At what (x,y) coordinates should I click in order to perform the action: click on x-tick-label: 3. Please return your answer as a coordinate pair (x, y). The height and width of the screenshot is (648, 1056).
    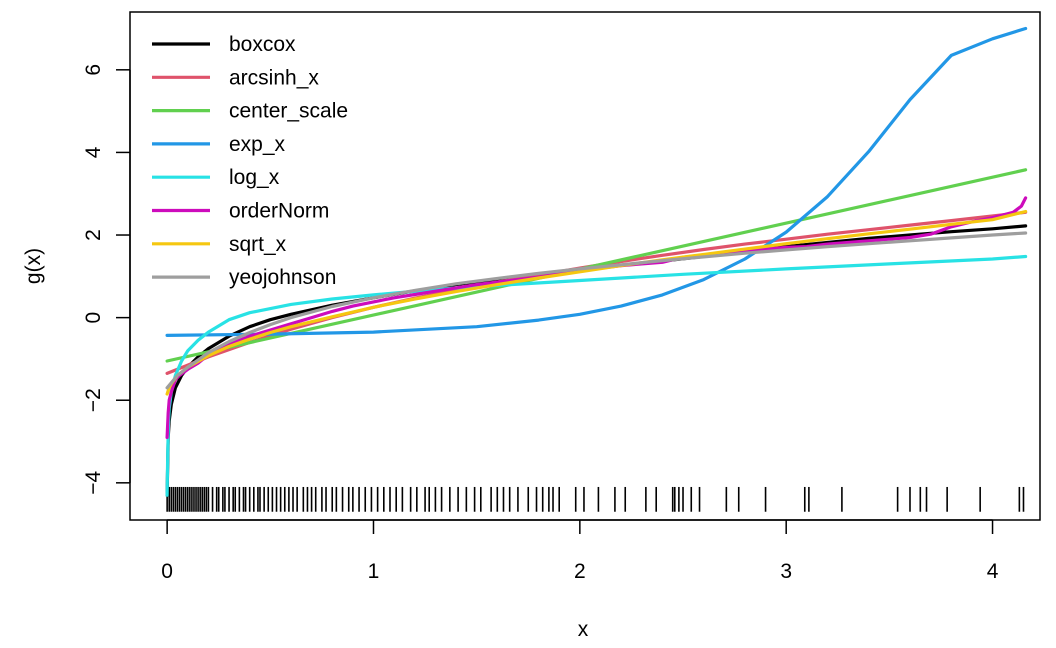
    Looking at the image, I should click on (786, 571).